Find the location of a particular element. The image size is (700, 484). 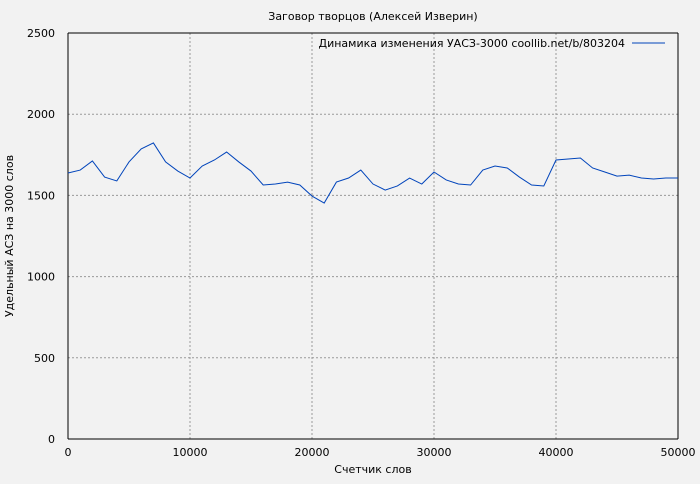

x-axis-label: Счетчик слов is located at coordinates (372, 469).